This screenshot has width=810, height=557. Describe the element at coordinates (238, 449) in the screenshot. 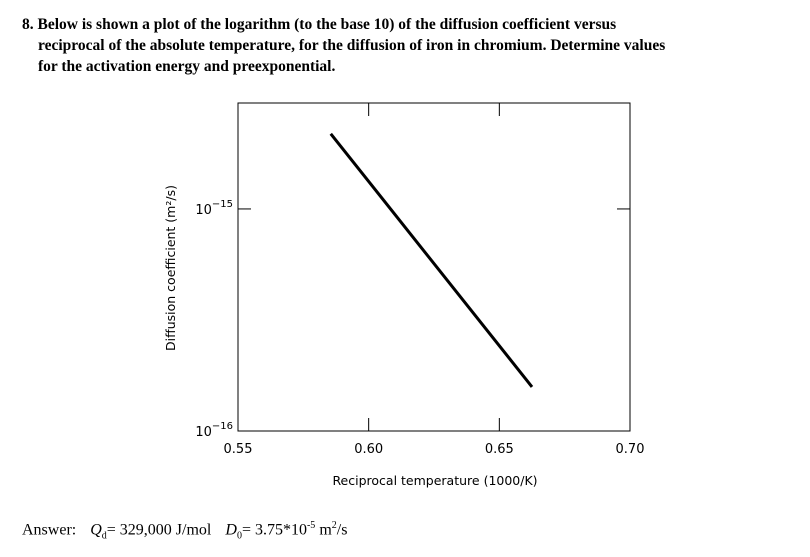

I see `x-tick-label: 0.55` at that location.